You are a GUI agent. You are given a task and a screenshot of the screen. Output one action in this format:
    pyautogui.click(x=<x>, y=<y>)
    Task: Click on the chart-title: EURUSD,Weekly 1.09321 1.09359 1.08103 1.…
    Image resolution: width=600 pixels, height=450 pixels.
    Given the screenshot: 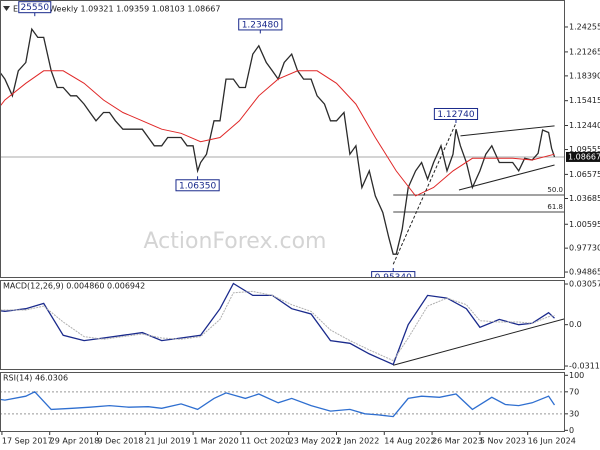 What is the action you would take?
    pyautogui.click(x=116, y=9)
    